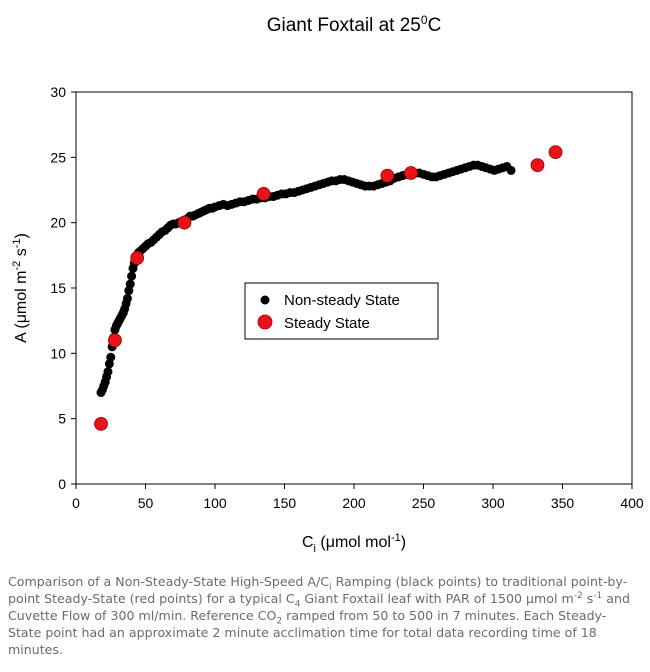 The height and width of the screenshot is (672, 650). What do you see at coordinates (563, 503) in the screenshot?
I see `x-tick-label: 350` at bounding box center [563, 503].